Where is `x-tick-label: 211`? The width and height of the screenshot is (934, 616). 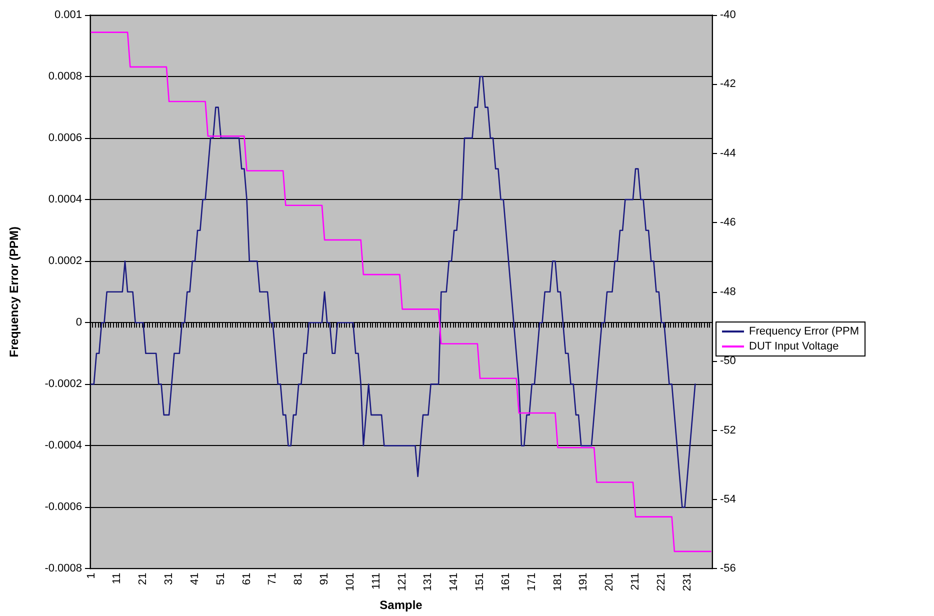 x-tick-label: 211 is located at coordinates (636, 581).